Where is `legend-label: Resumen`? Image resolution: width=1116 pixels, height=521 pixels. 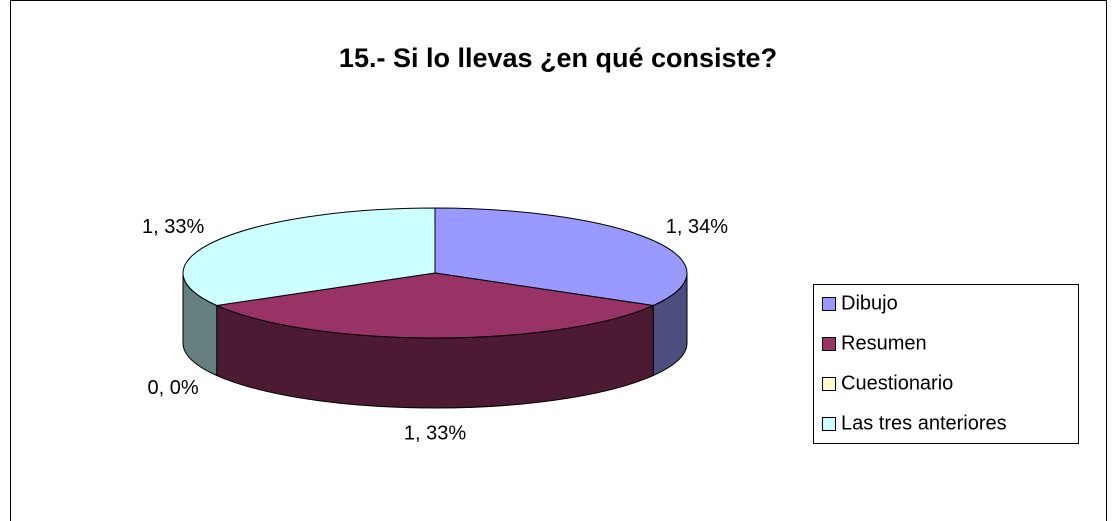 legend-label: Resumen is located at coordinates (884, 343).